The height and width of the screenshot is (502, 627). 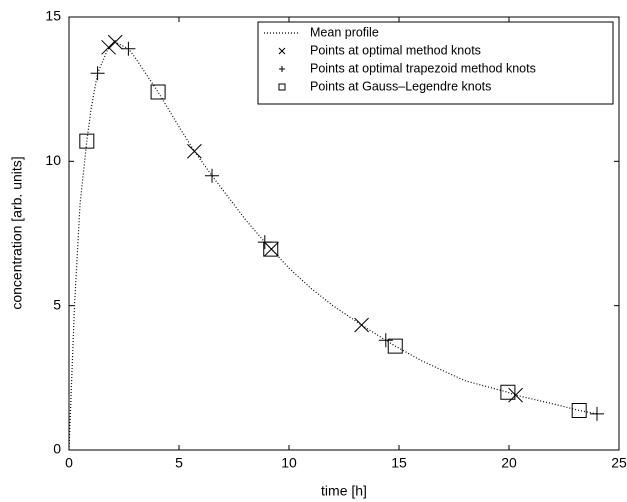 I want to click on legend-label: Mean profile, so click(x=344, y=32).